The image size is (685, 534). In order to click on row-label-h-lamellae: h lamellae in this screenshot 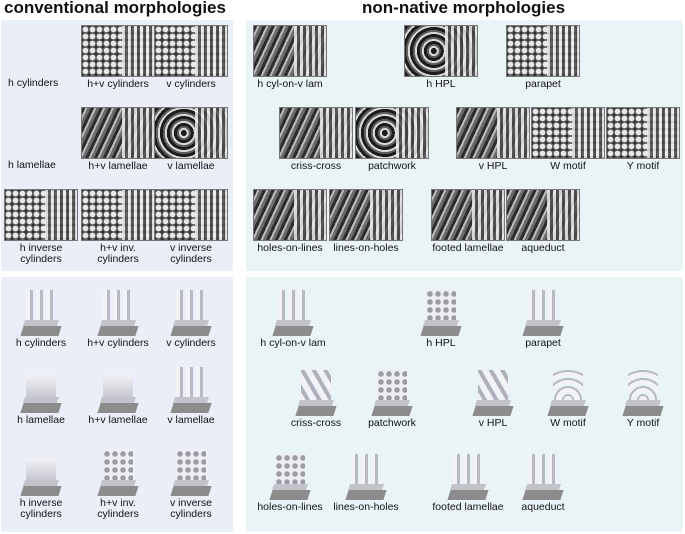, I will do `click(32, 165)`.